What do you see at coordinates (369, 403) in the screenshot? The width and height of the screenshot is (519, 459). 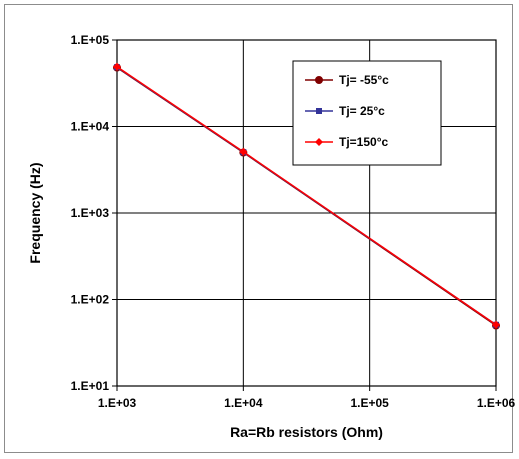 I see `x-tick-label: 1.E+05` at bounding box center [369, 403].